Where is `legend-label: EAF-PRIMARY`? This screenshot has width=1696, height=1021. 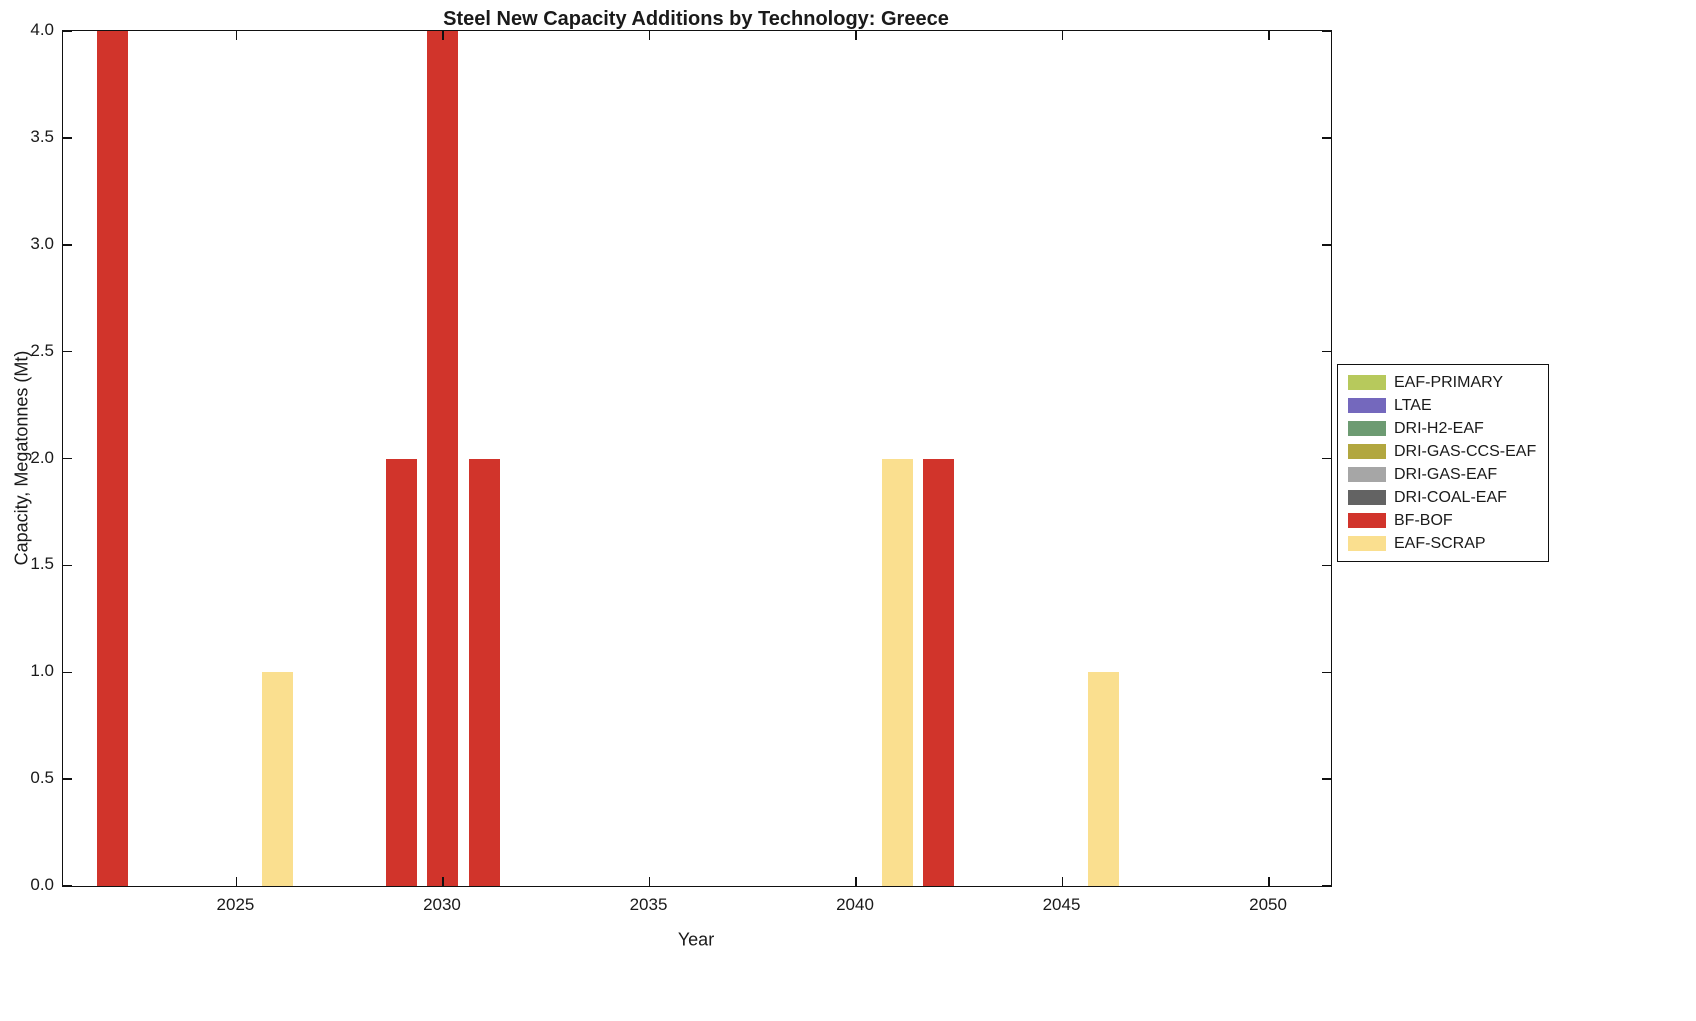
legend-label: EAF-PRIMARY is located at coordinates (1449, 382).